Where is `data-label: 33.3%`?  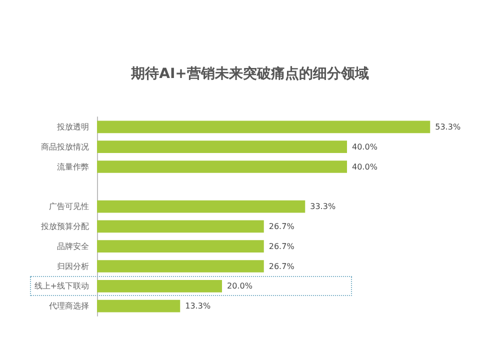
data-label: 33.3% is located at coordinates (323, 207).